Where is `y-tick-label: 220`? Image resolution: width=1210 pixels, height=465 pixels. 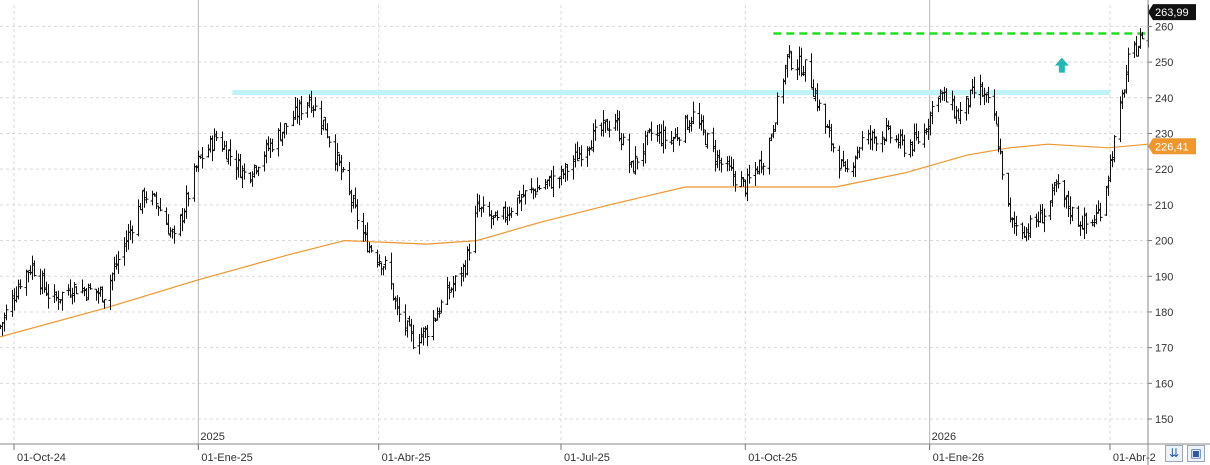
y-tick-label: 220 is located at coordinates (1164, 170).